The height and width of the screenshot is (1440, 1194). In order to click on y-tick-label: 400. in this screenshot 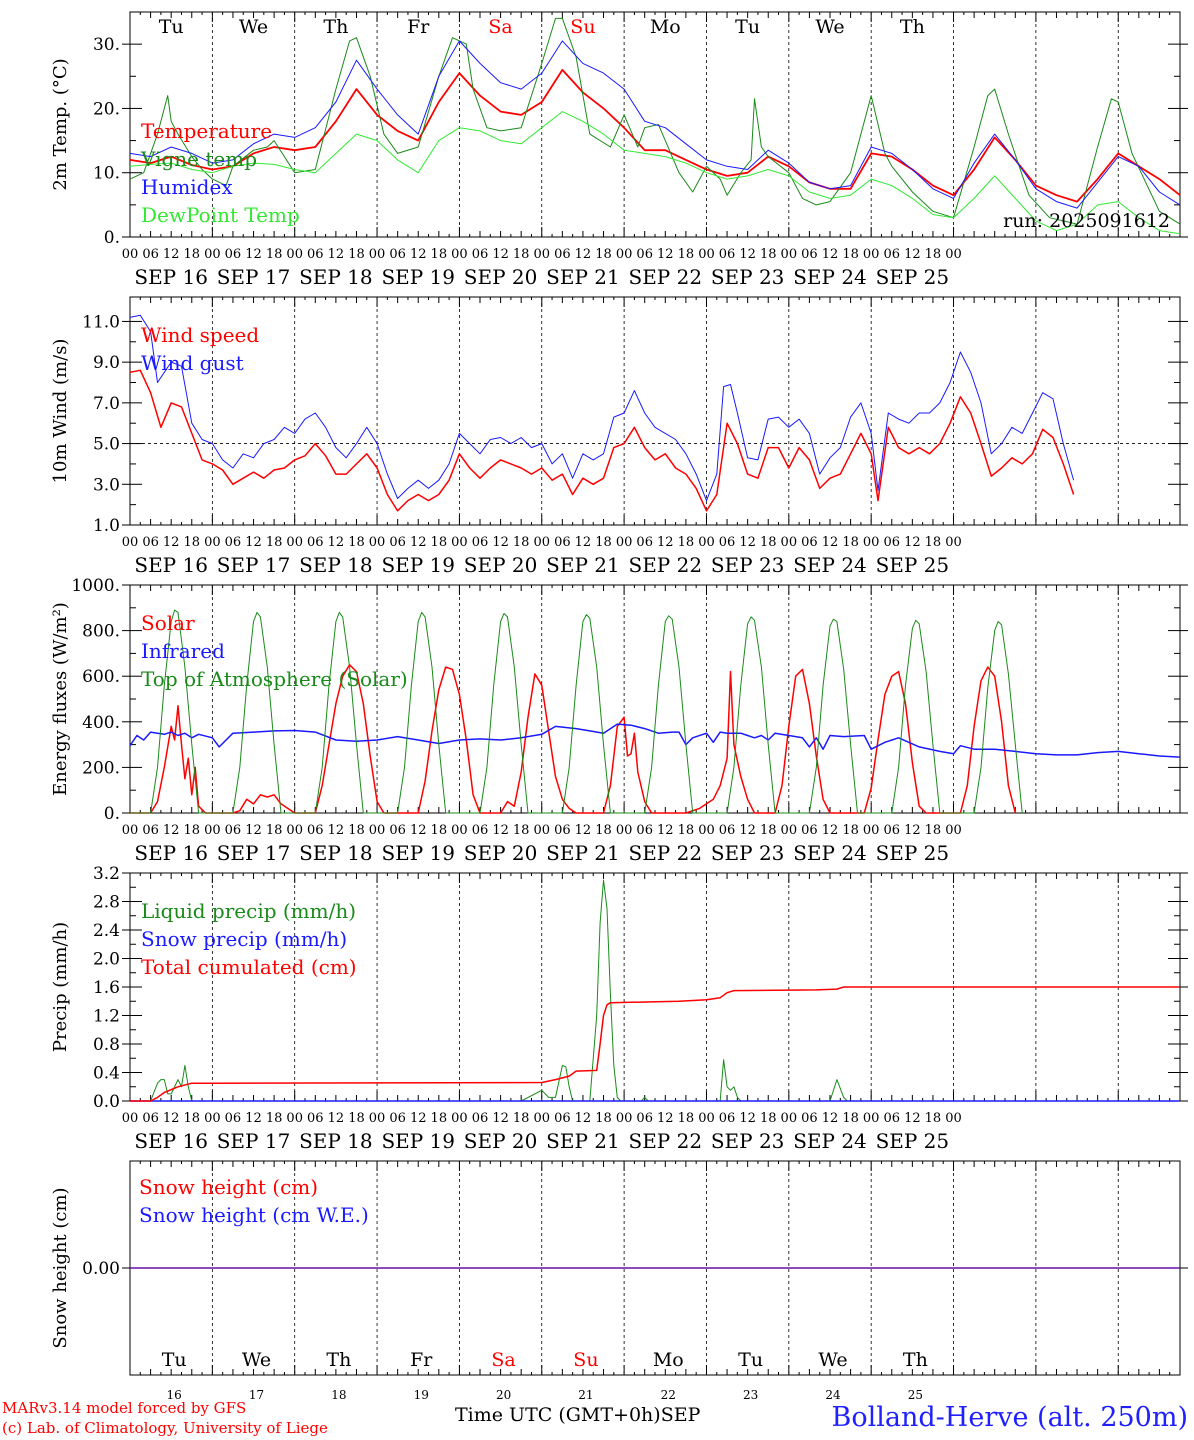, I will do `click(101, 723)`.